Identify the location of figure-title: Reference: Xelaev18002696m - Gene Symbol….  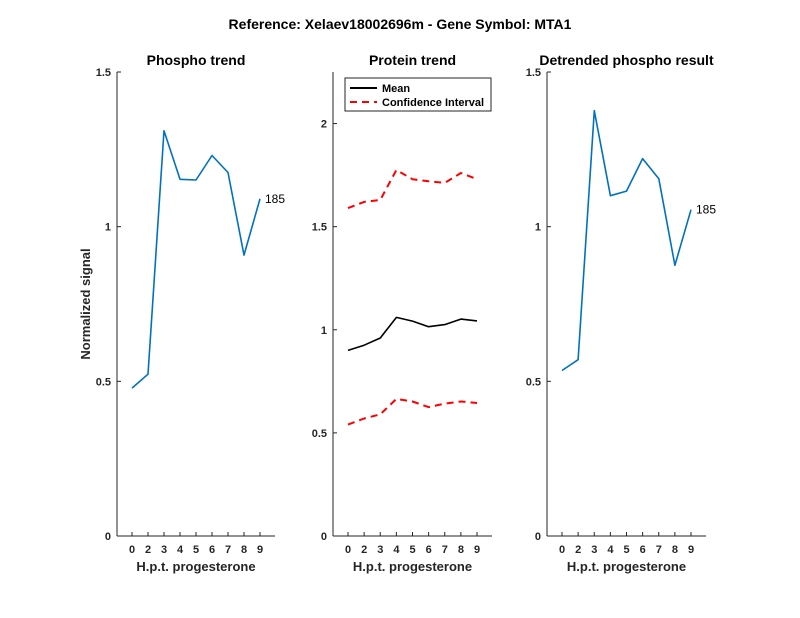
(400, 24).